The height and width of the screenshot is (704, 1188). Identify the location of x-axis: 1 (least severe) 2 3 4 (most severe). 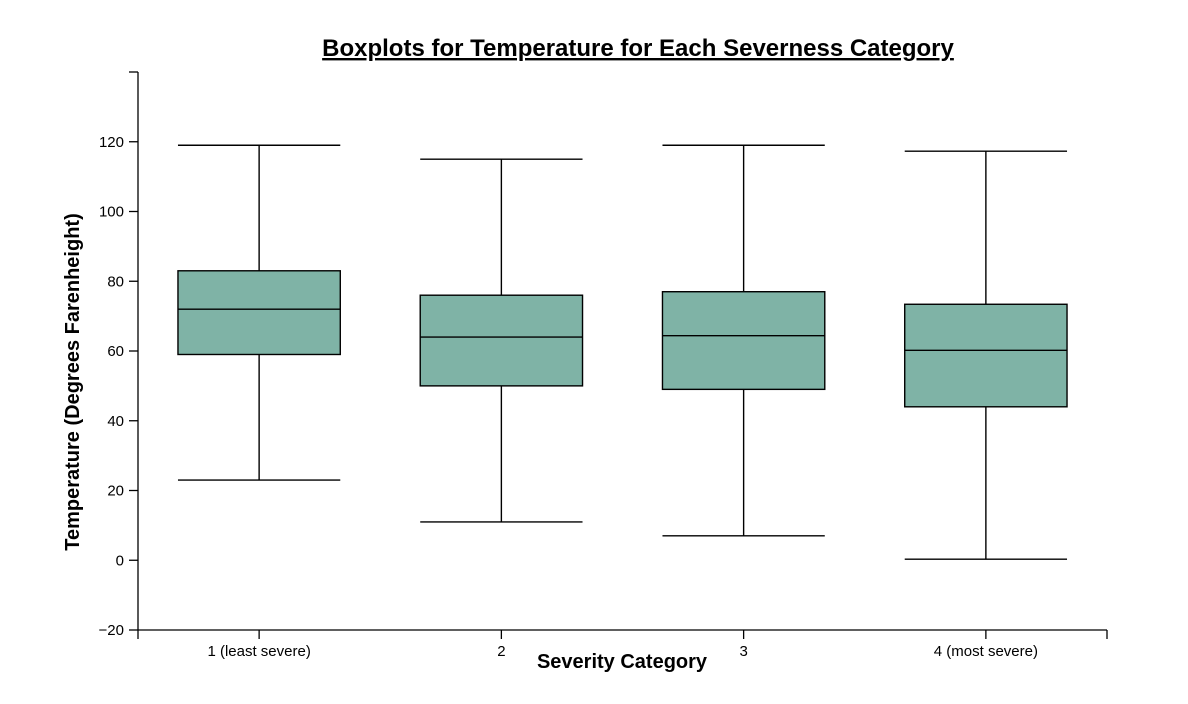
(622, 644).